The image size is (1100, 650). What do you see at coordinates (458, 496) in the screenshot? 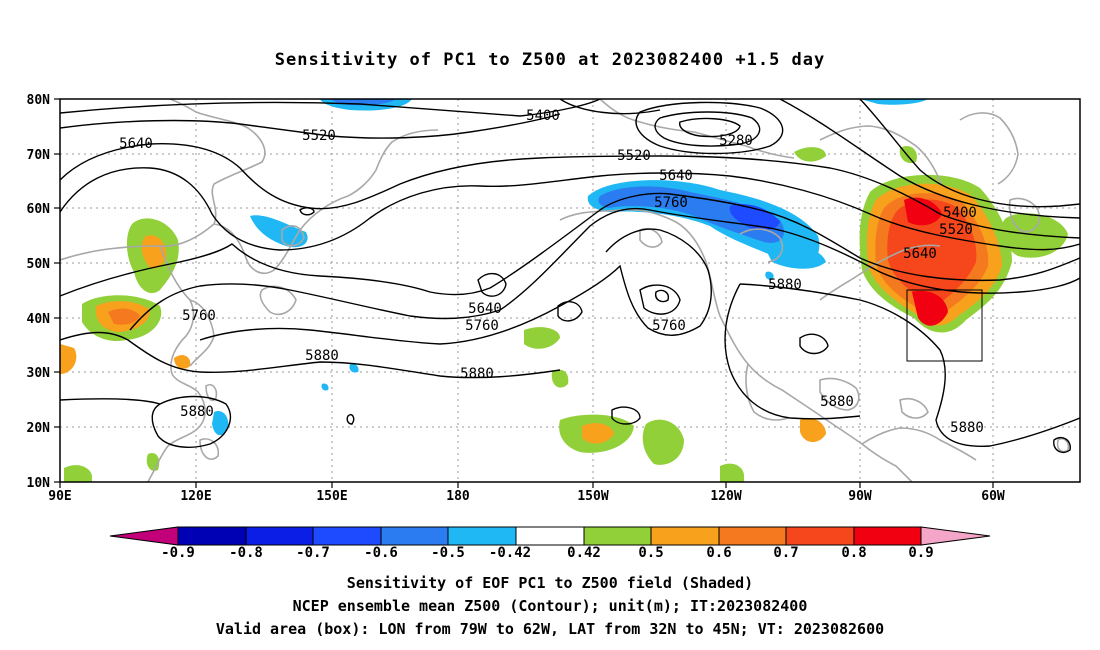
I see `lon-label: 180` at bounding box center [458, 496].